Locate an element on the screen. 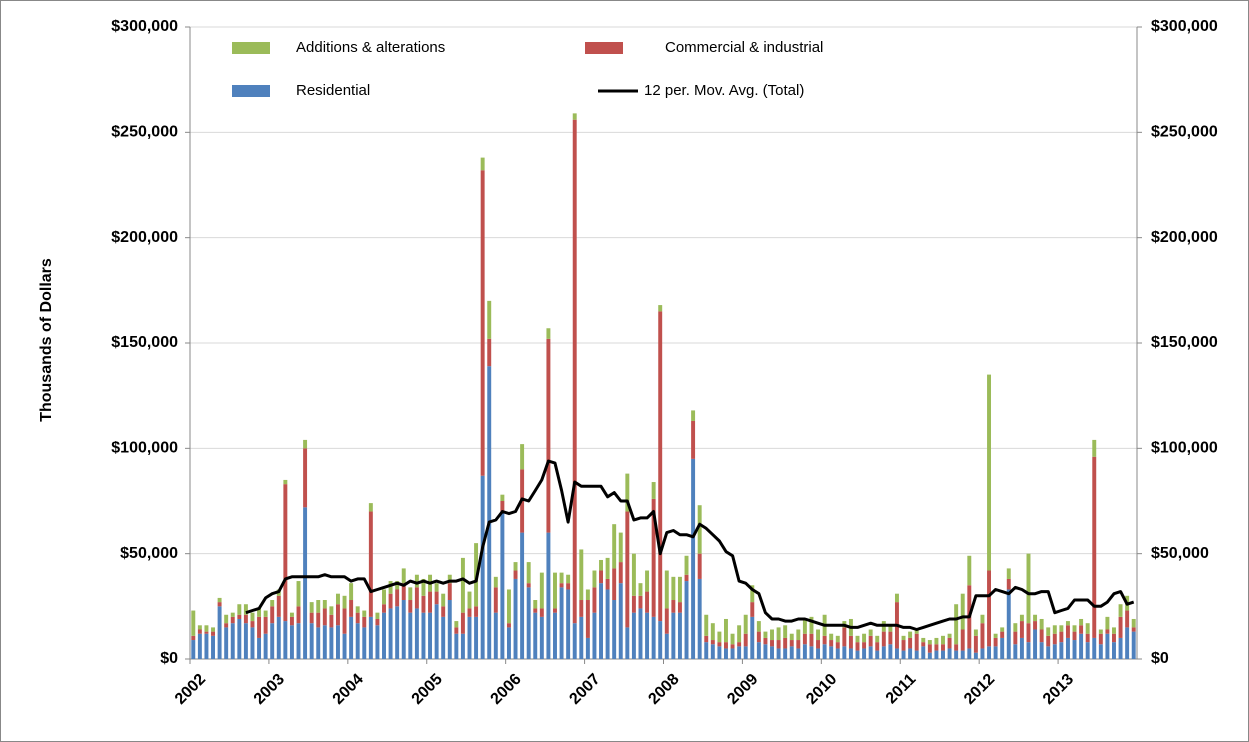 The image size is (1249, 742). y2-tick-label: $0 is located at coordinates (1160, 658).